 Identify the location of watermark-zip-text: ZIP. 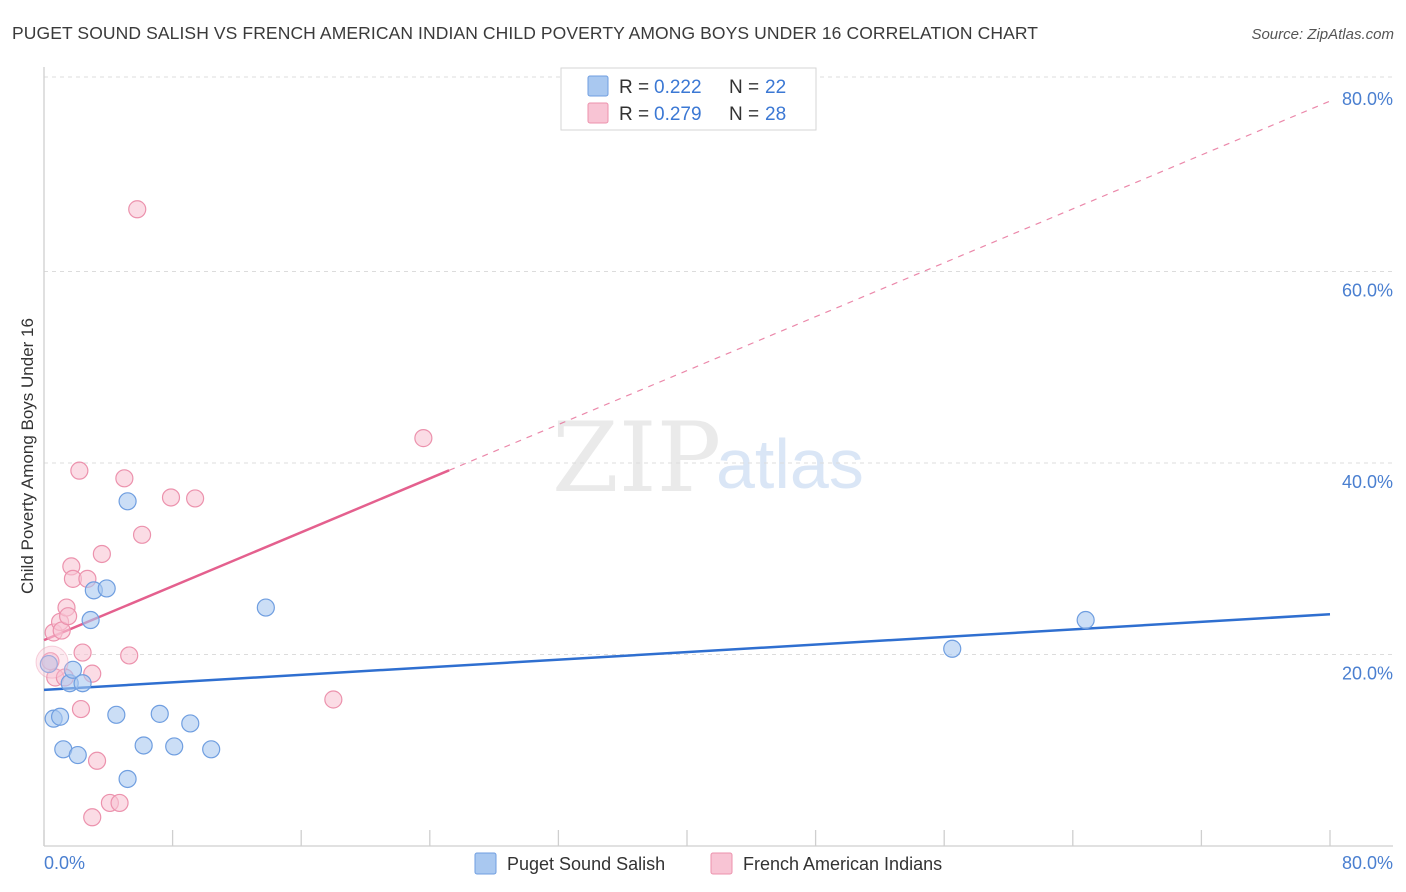
(636, 458).